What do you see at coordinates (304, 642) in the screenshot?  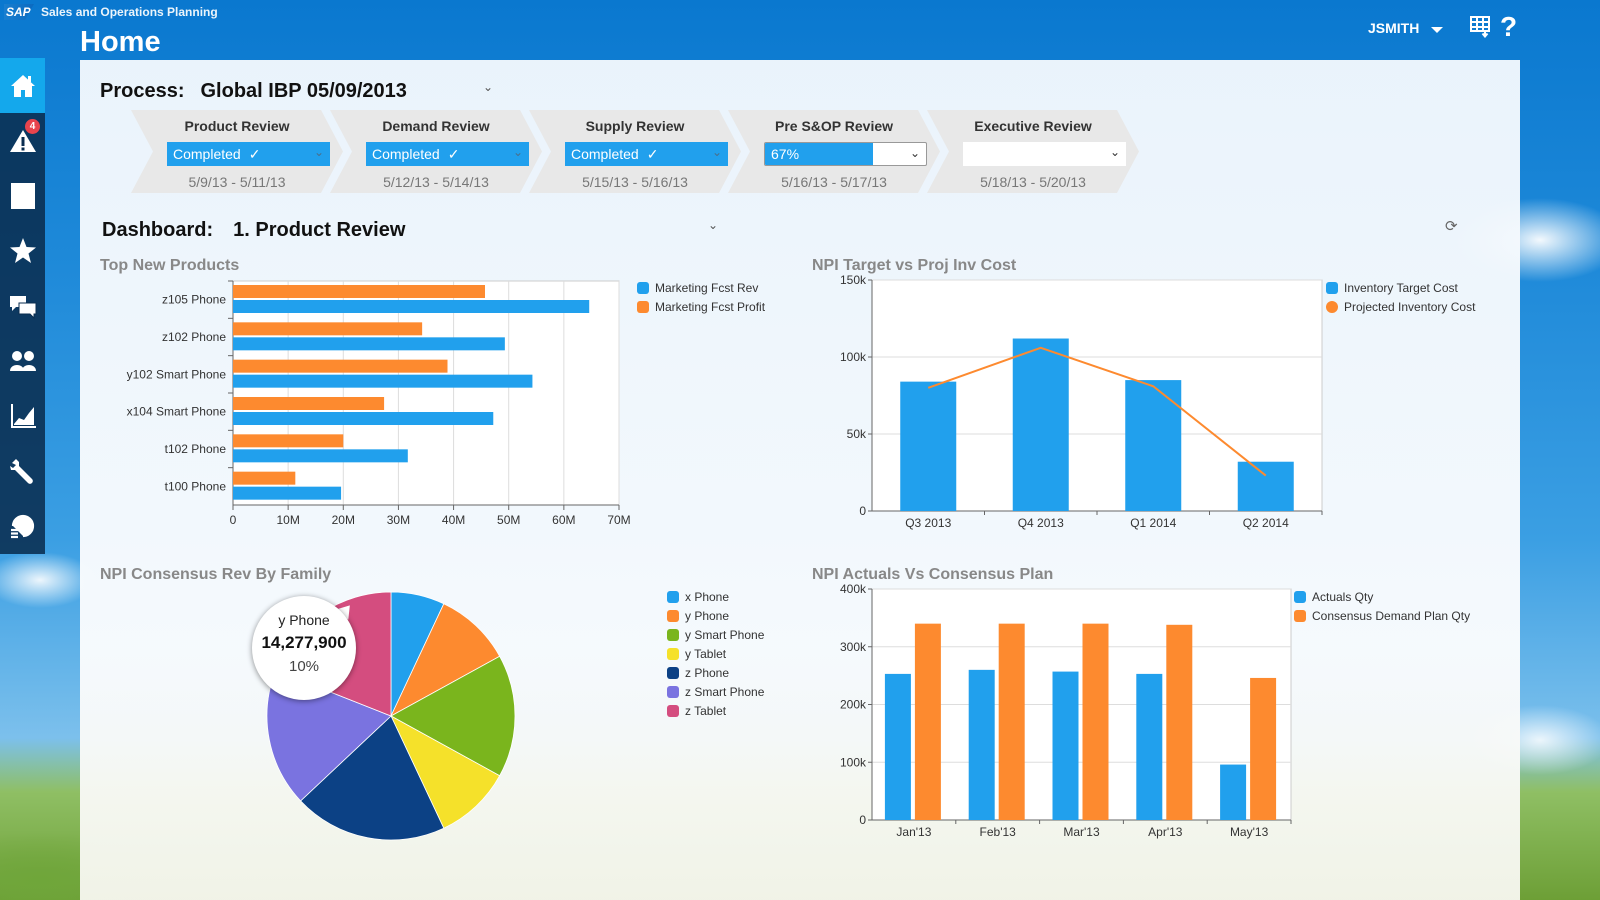 I see `tooltip-value: 14,277,900` at bounding box center [304, 642].